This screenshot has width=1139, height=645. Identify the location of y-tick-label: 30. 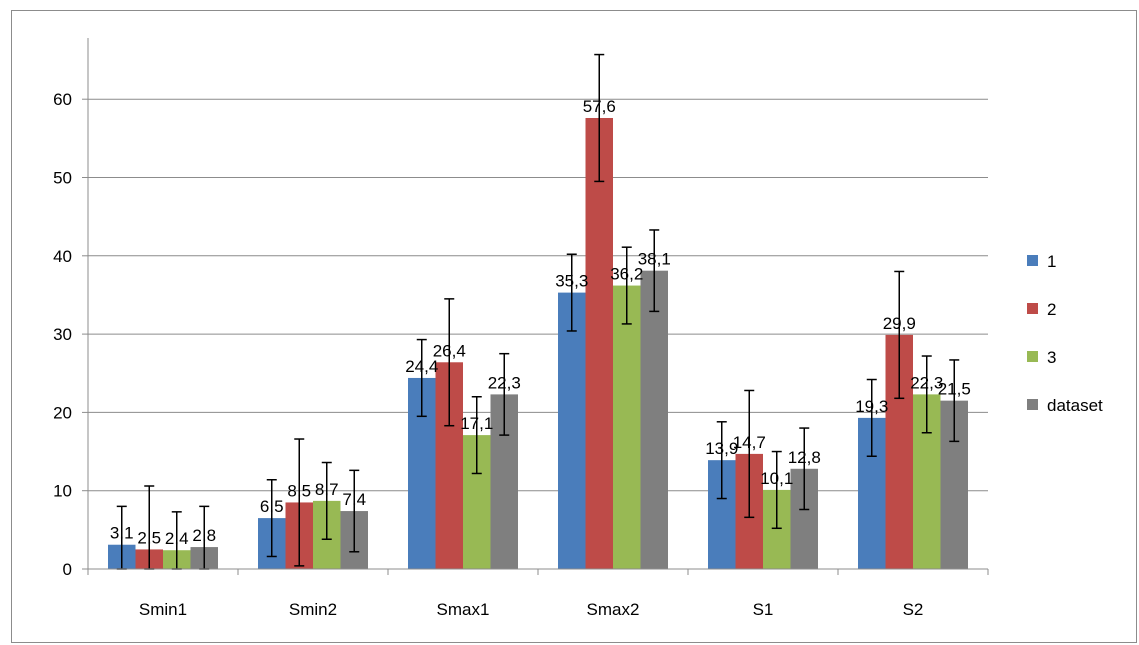
(62, 334).